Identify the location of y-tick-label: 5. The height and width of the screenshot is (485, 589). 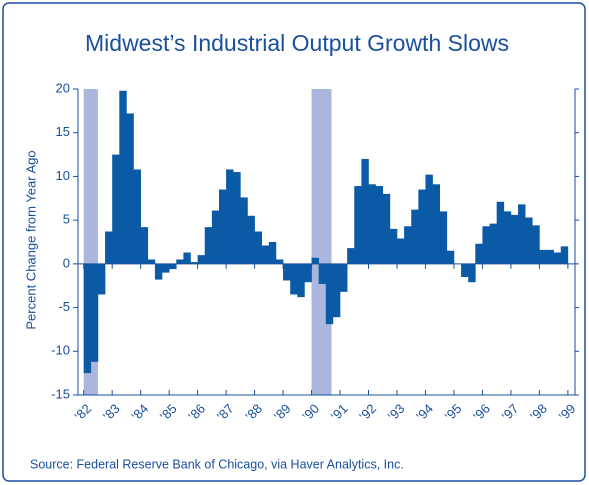
(66, 219).